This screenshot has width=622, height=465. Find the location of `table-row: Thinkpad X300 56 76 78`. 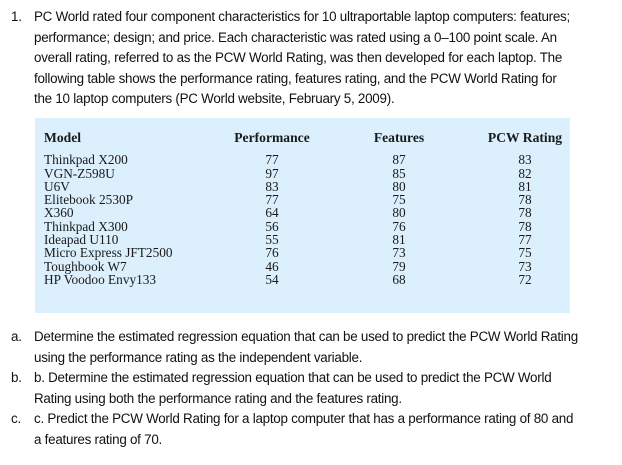

table-row: Thinkpad X300 56 76 78 is located at coordinates (307, 226).